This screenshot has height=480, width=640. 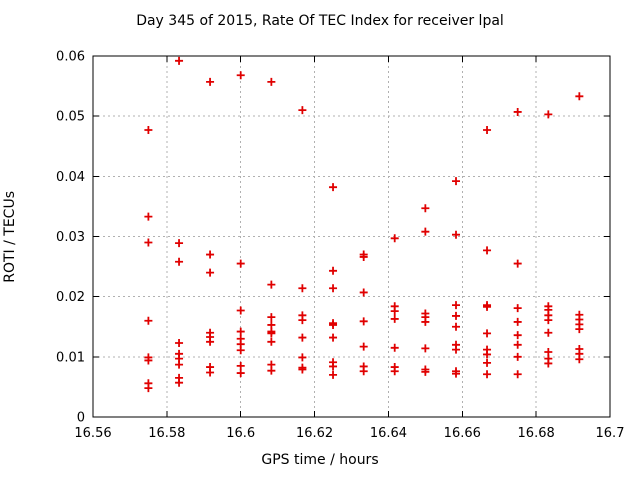 I want to click on x-tick-label: 16.7, so click(x=610, y=433).